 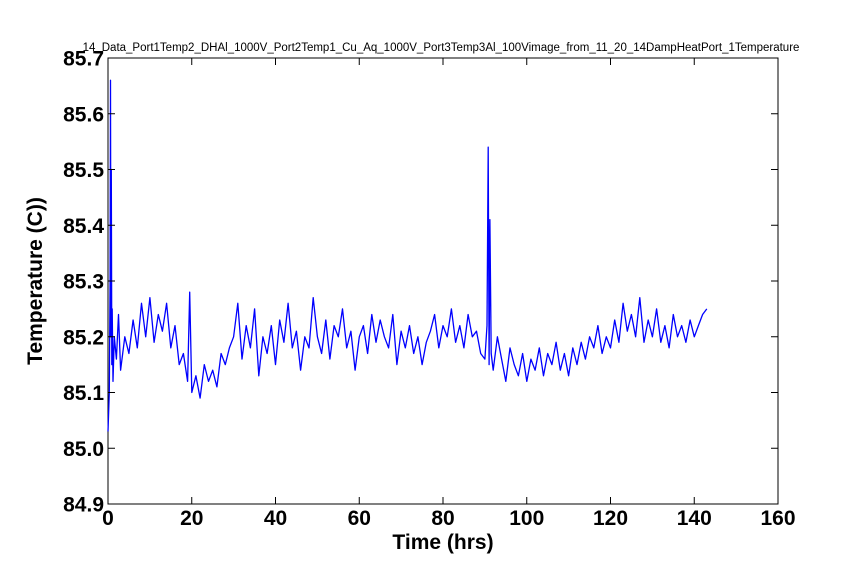 What do you see at coordinates (777, 518) in the screenshot?
I see `x-tick-label: 160` at bounding box center [777, 518].